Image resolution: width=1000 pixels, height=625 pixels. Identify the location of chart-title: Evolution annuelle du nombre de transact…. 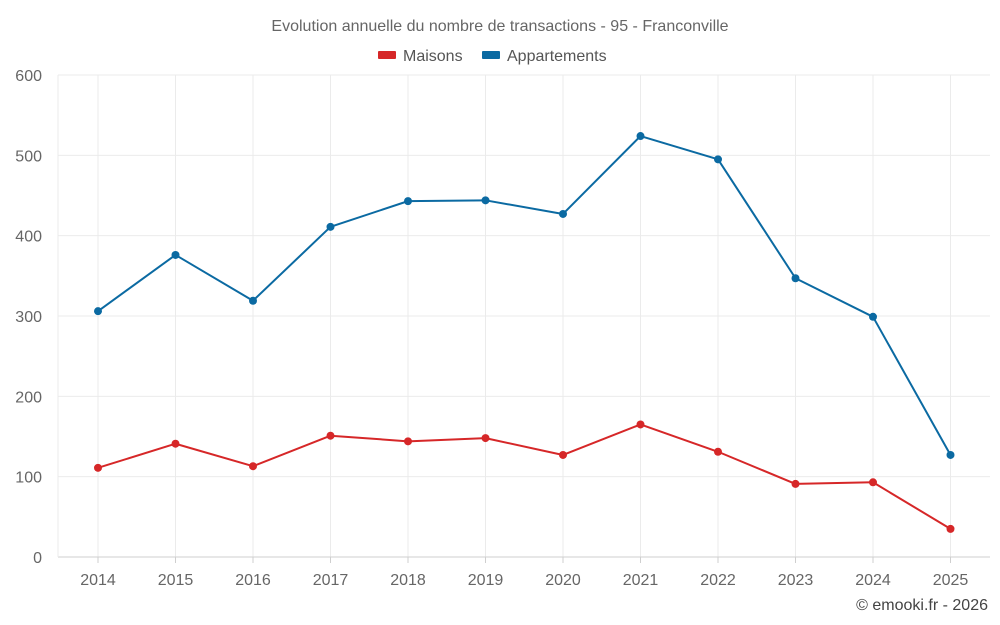
(499, 26).